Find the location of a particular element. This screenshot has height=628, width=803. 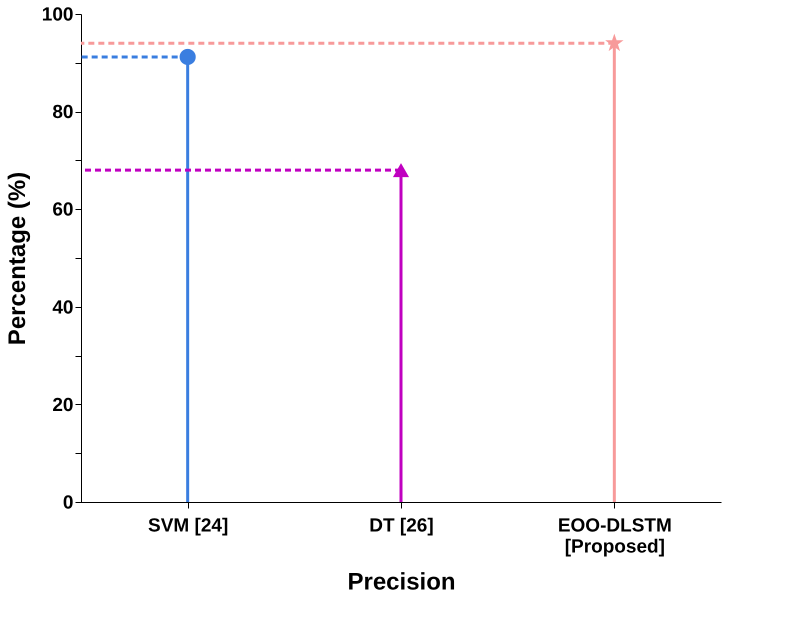

y-tick-label: 60 is located at coordinates (63, 210).